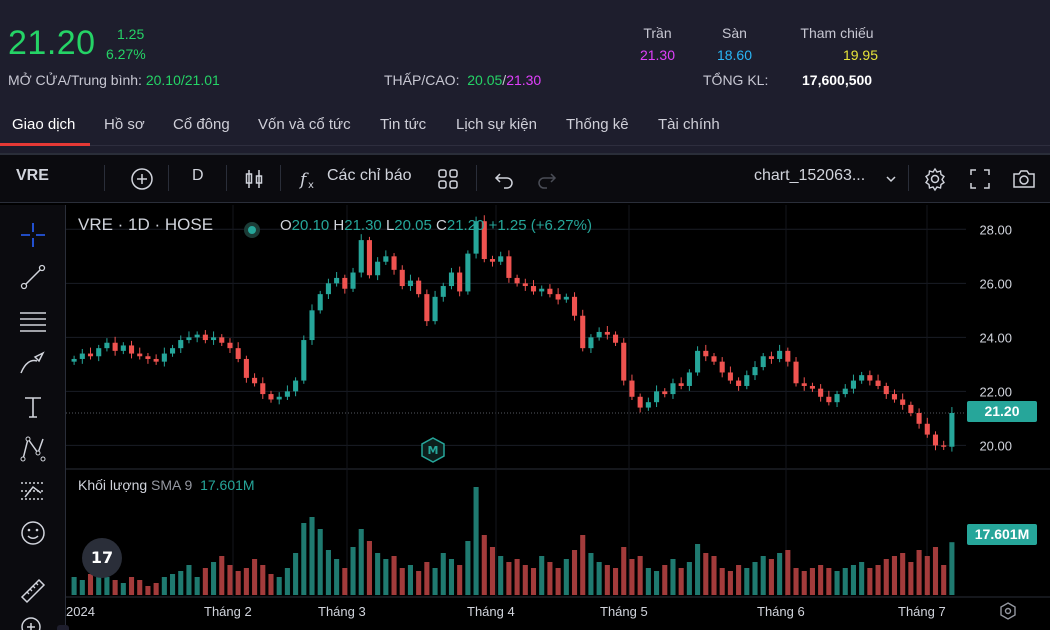 The image size is (1050, 630). Describe the element at coordinates (734, 33) in the screenshot. I see `floor-label: Sàn` at that location.